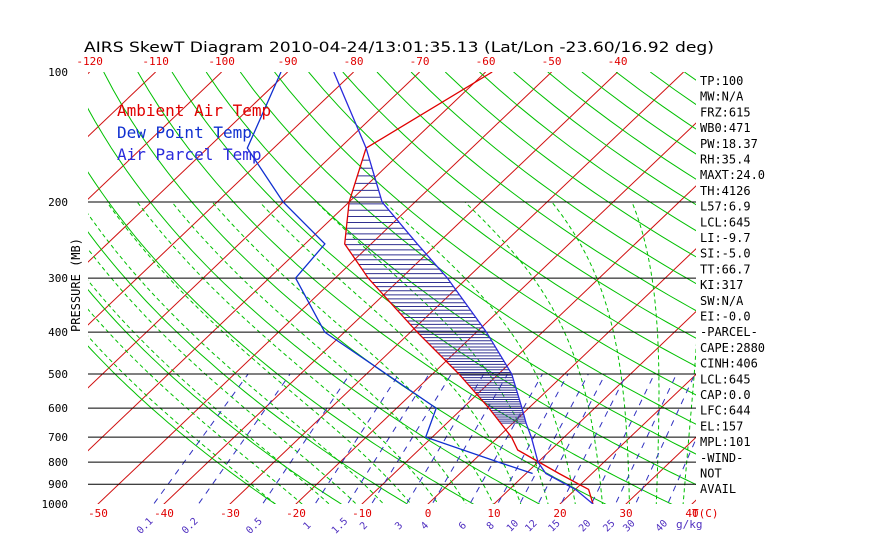  What do you see at coordinates (486, 61) in the screenshot?
I see `top-temp-tick-label: -60` at bounding box center [486, 61].